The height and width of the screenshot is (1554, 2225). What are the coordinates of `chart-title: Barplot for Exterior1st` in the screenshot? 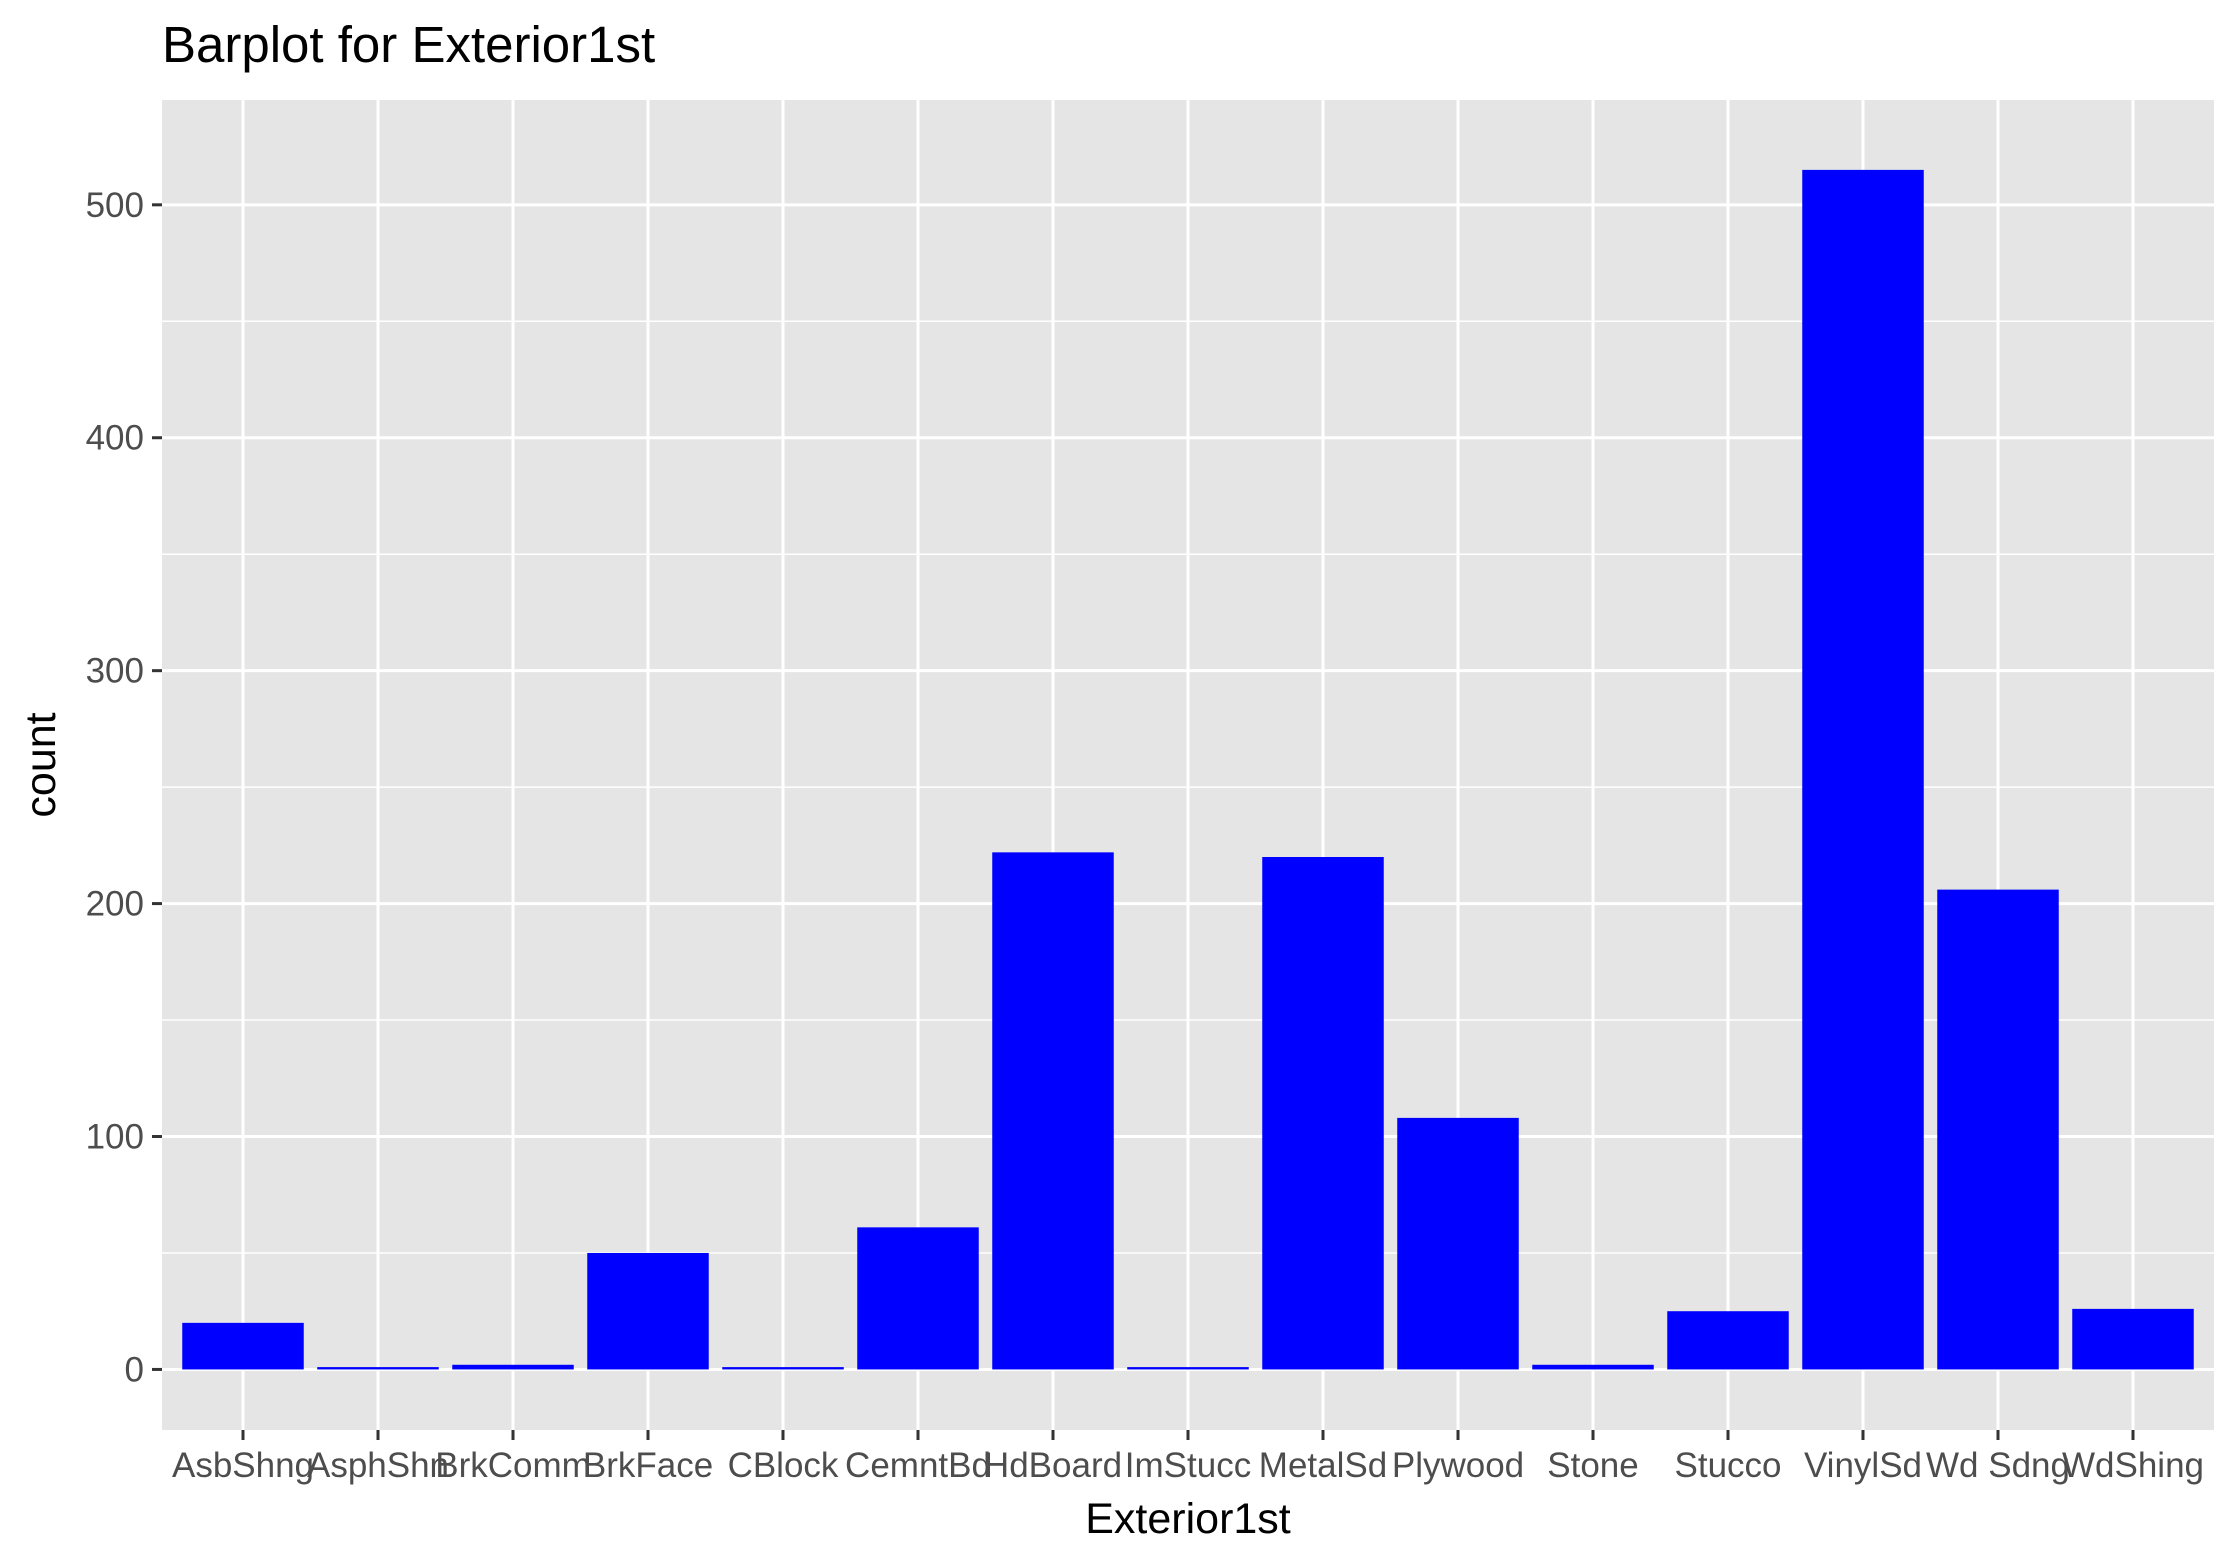 It's located at (408, 44).